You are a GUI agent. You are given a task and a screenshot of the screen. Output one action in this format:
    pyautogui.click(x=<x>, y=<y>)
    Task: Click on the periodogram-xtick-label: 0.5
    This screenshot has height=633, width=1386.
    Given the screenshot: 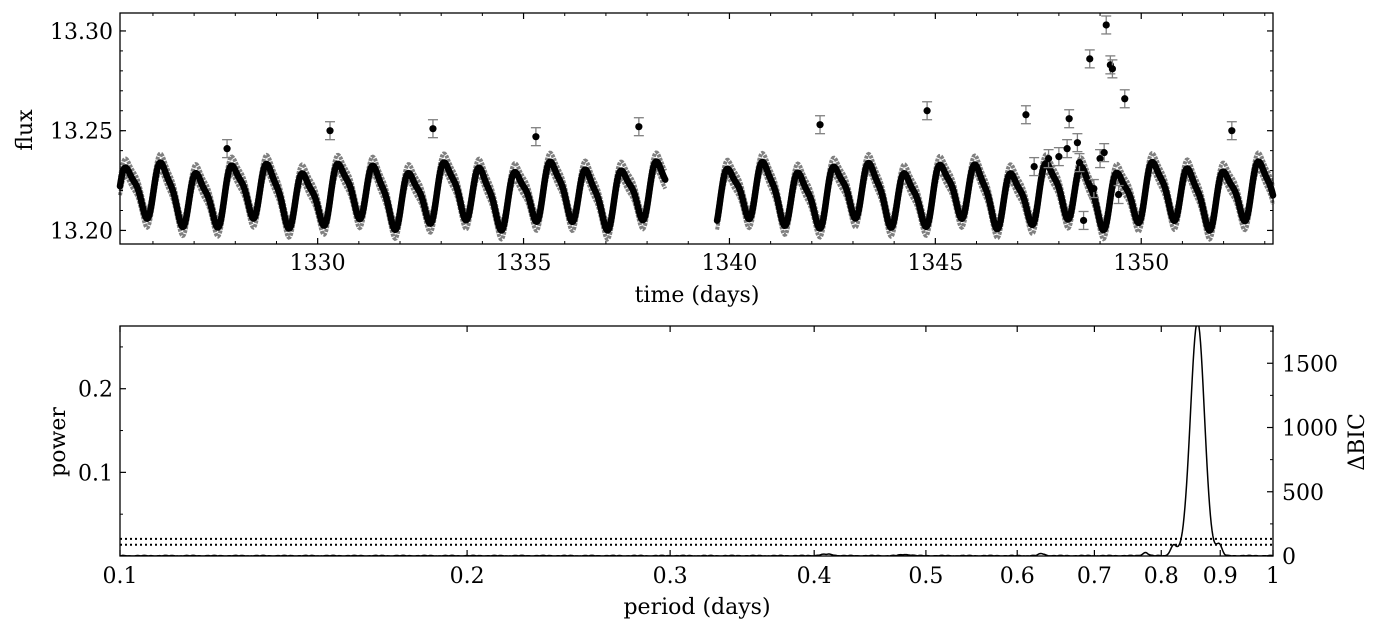 What is the action you would take?
    pyautogui.click(x=925, y=576)
    